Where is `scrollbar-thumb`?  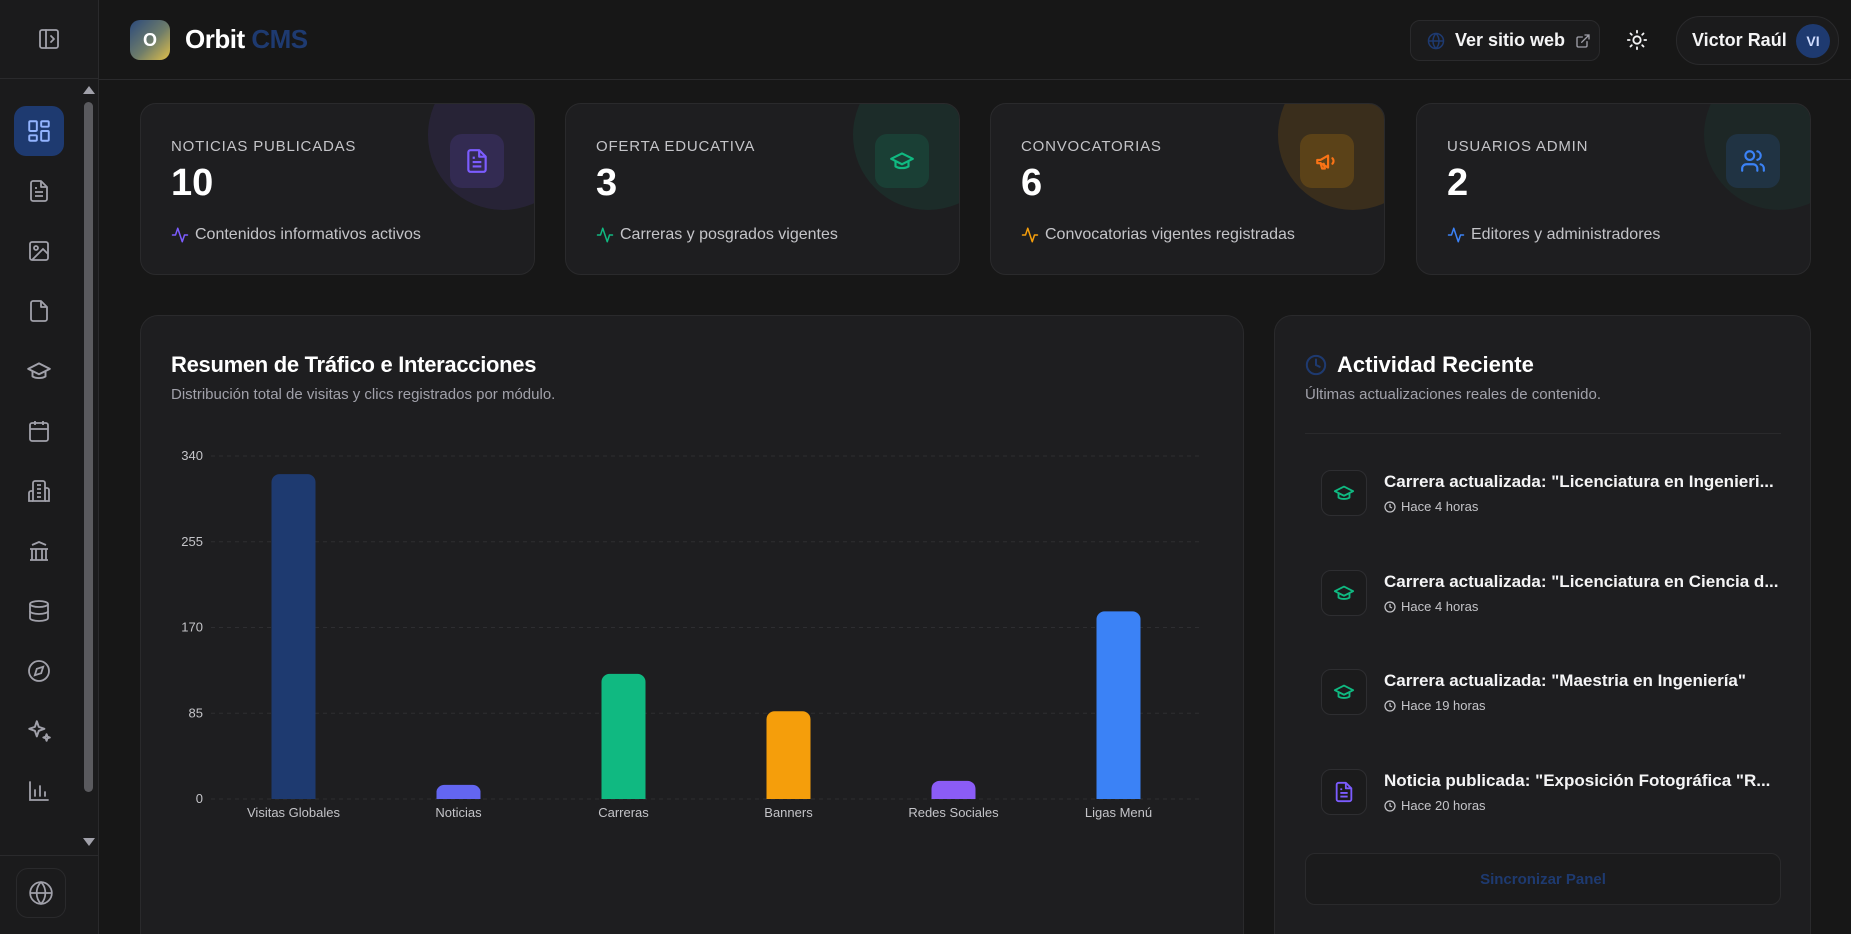 scrollbar-thumb is located at coordinates (88, 447).